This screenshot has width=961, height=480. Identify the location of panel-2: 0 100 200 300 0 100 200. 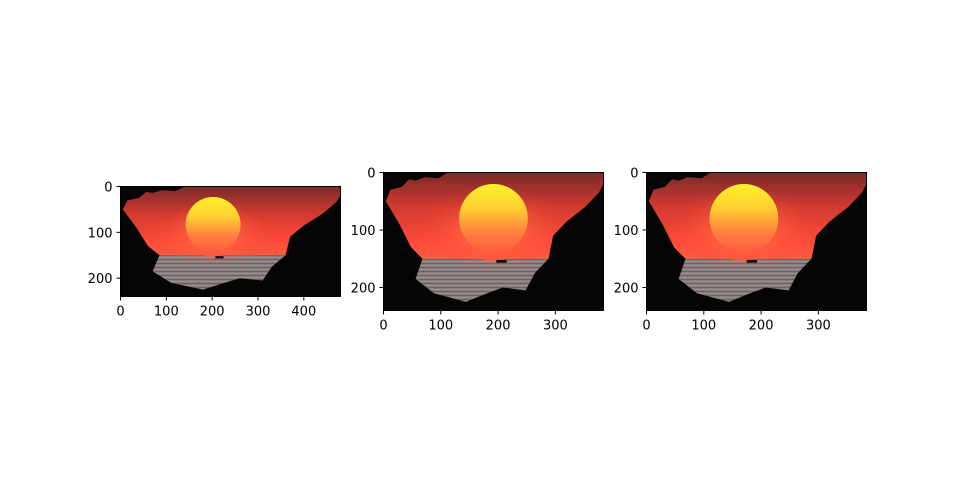
(477, 250).